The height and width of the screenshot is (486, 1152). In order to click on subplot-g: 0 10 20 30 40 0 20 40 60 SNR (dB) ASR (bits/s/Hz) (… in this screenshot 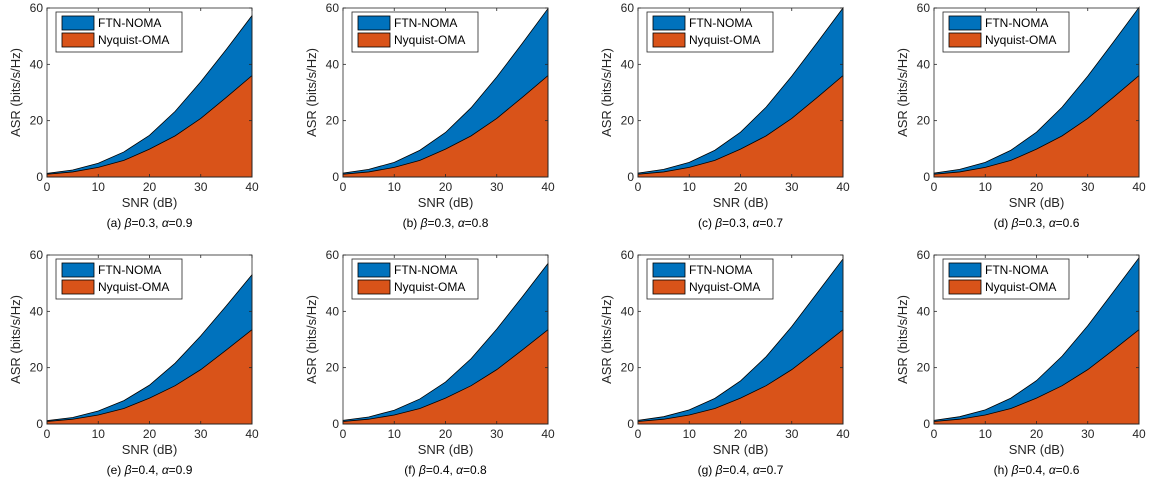, I will do `click(724, 362)`.